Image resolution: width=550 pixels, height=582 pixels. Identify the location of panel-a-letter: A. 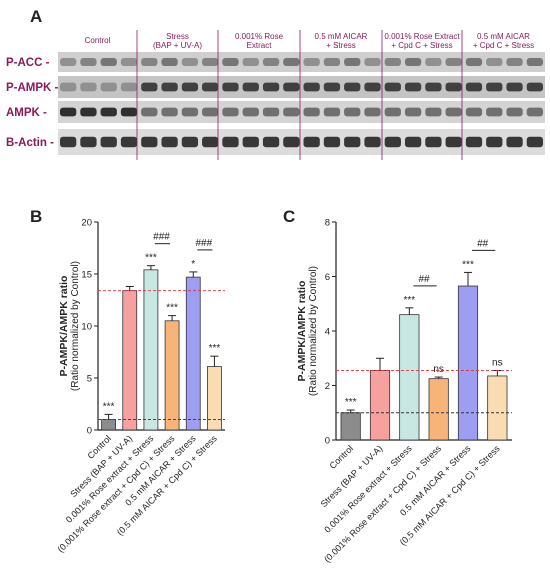
(36, 16).